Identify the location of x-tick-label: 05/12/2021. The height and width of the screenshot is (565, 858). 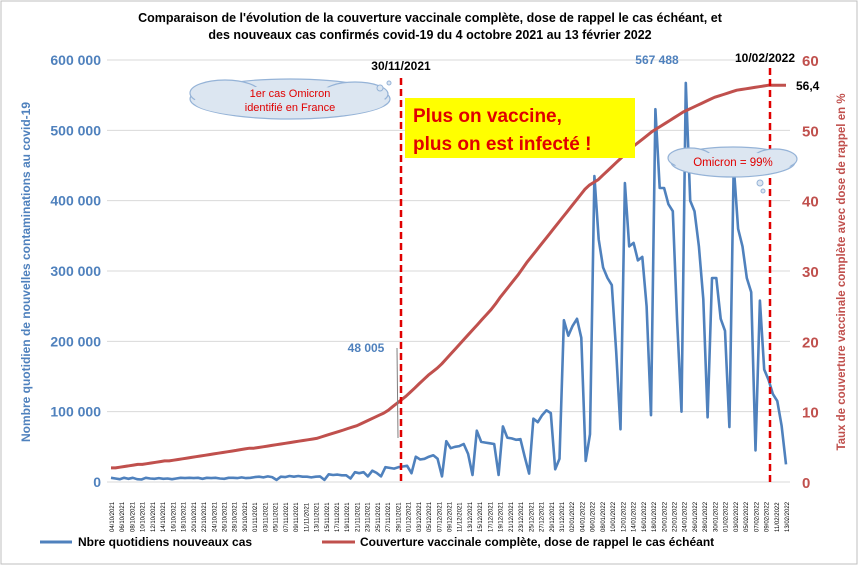
(430, 516).